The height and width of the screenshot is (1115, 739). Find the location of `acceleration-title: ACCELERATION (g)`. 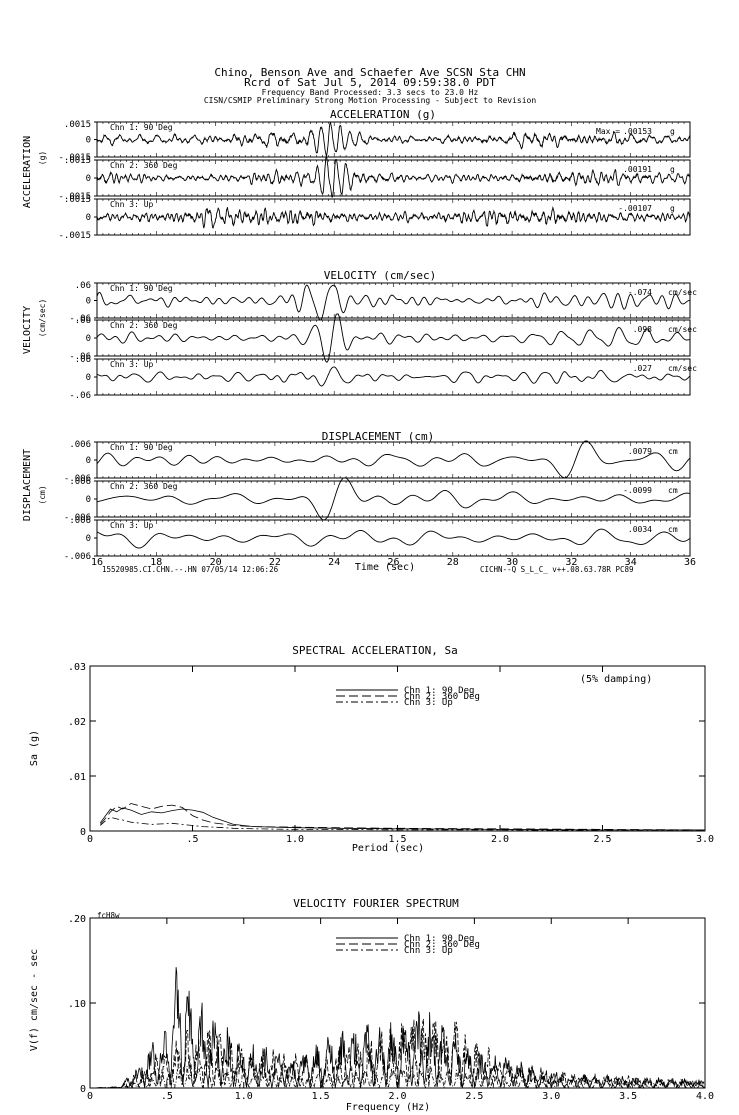

acceleration-title: ACCELERATION (g) is located at coordinates (383, 114).